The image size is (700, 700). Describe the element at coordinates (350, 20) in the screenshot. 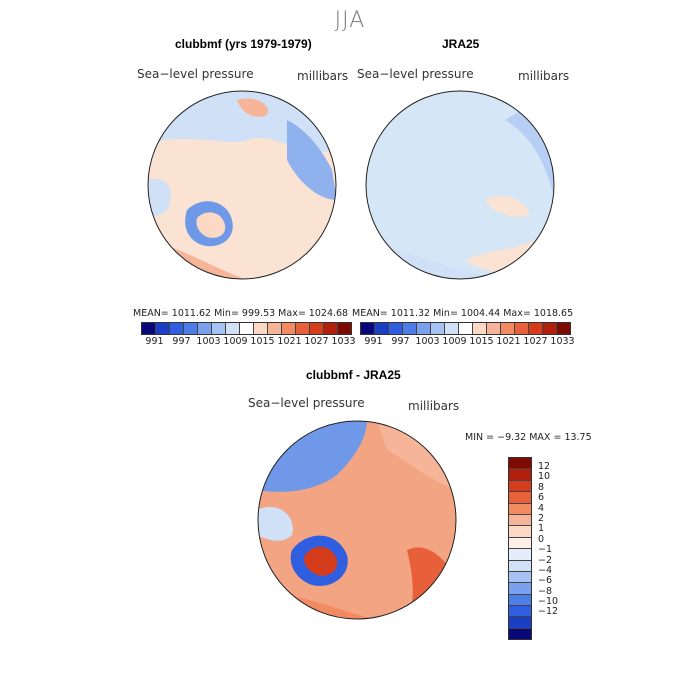

I see `season-title: JJA` at that location.